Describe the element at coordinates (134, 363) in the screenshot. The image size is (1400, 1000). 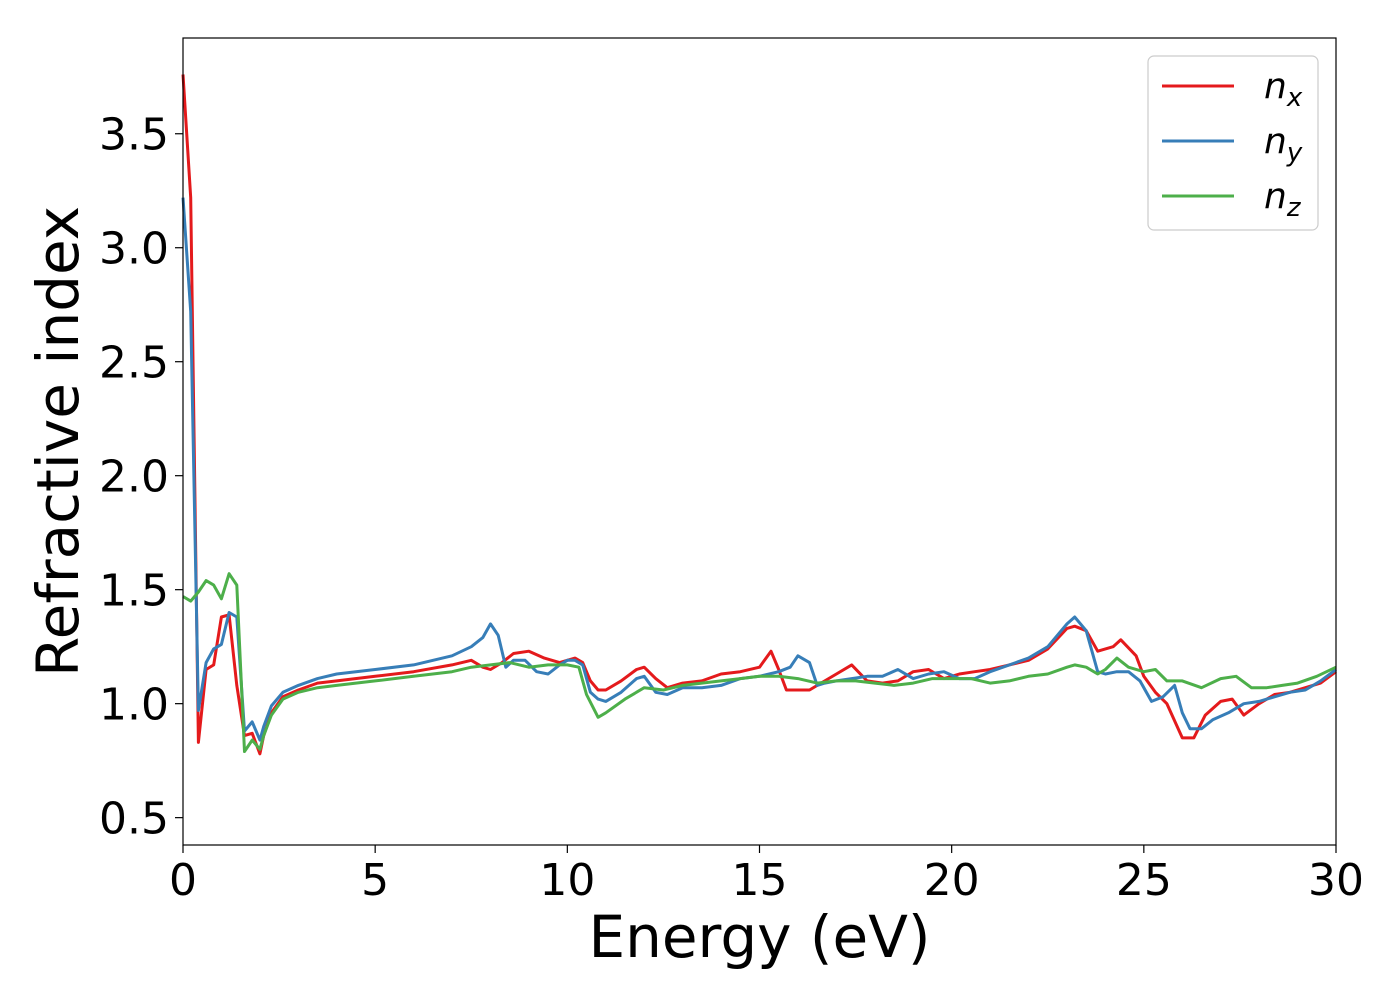
I see `y-tick-label: 2.5` at that location.